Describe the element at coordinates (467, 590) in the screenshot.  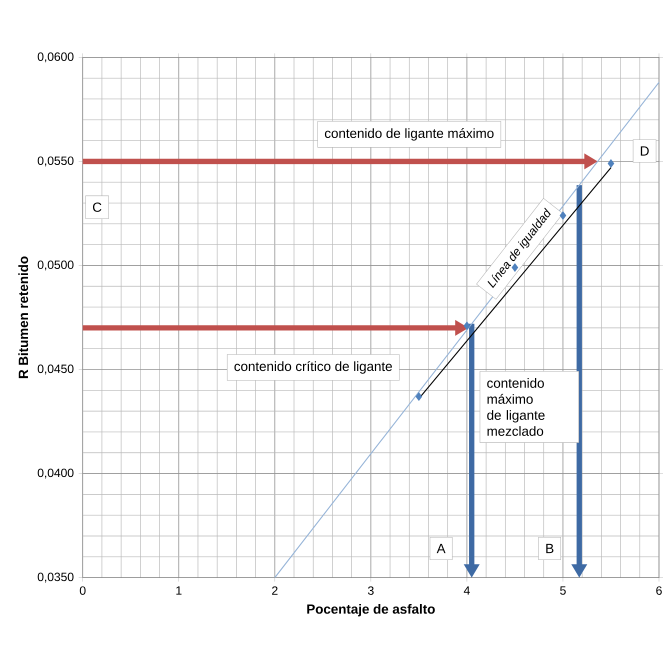
I see `x-tick-label: 4` at that location.